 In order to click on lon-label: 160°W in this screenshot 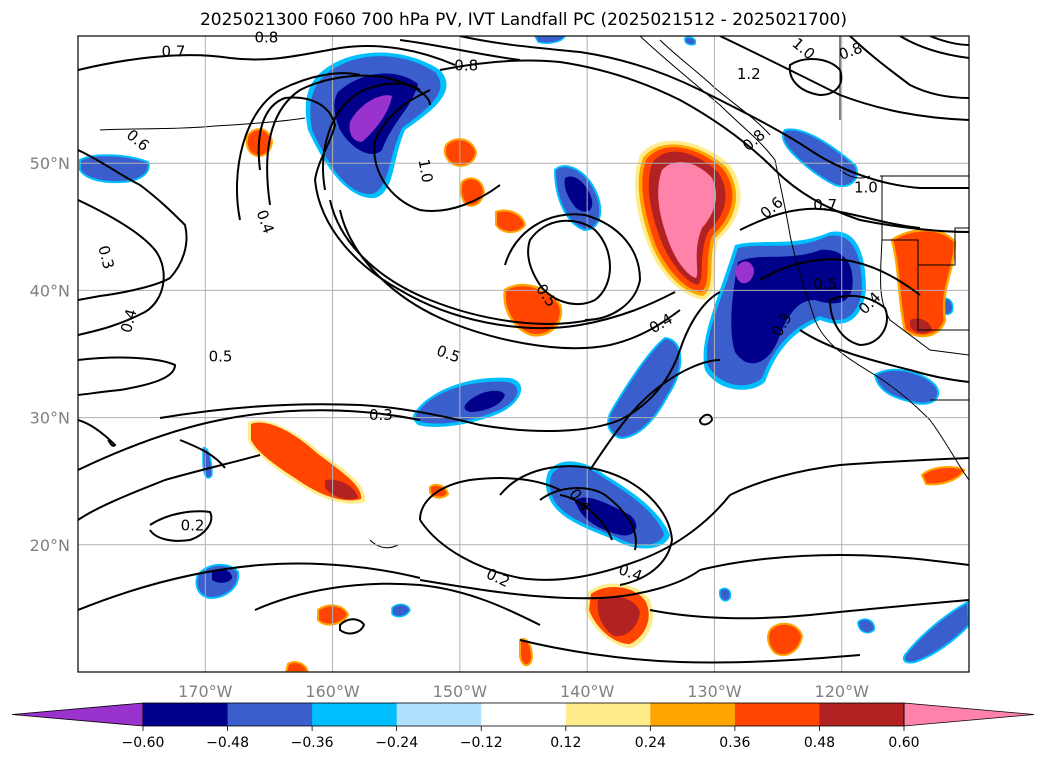, I will do `click(332, 691)`.